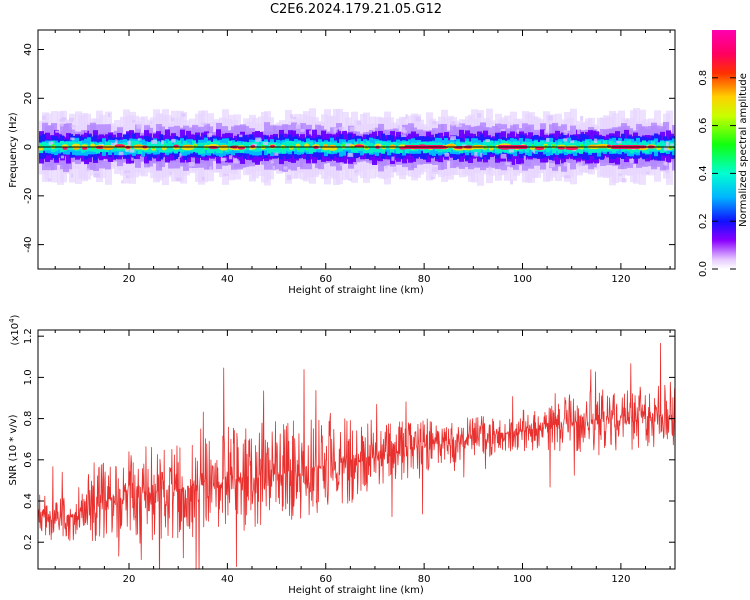 The width and height of the screenshot is (750, 600). Describe the element at coordinates (13, 449) in the screenshot. I see `snr-y-label: SNR (10 * v/v)` at that location.